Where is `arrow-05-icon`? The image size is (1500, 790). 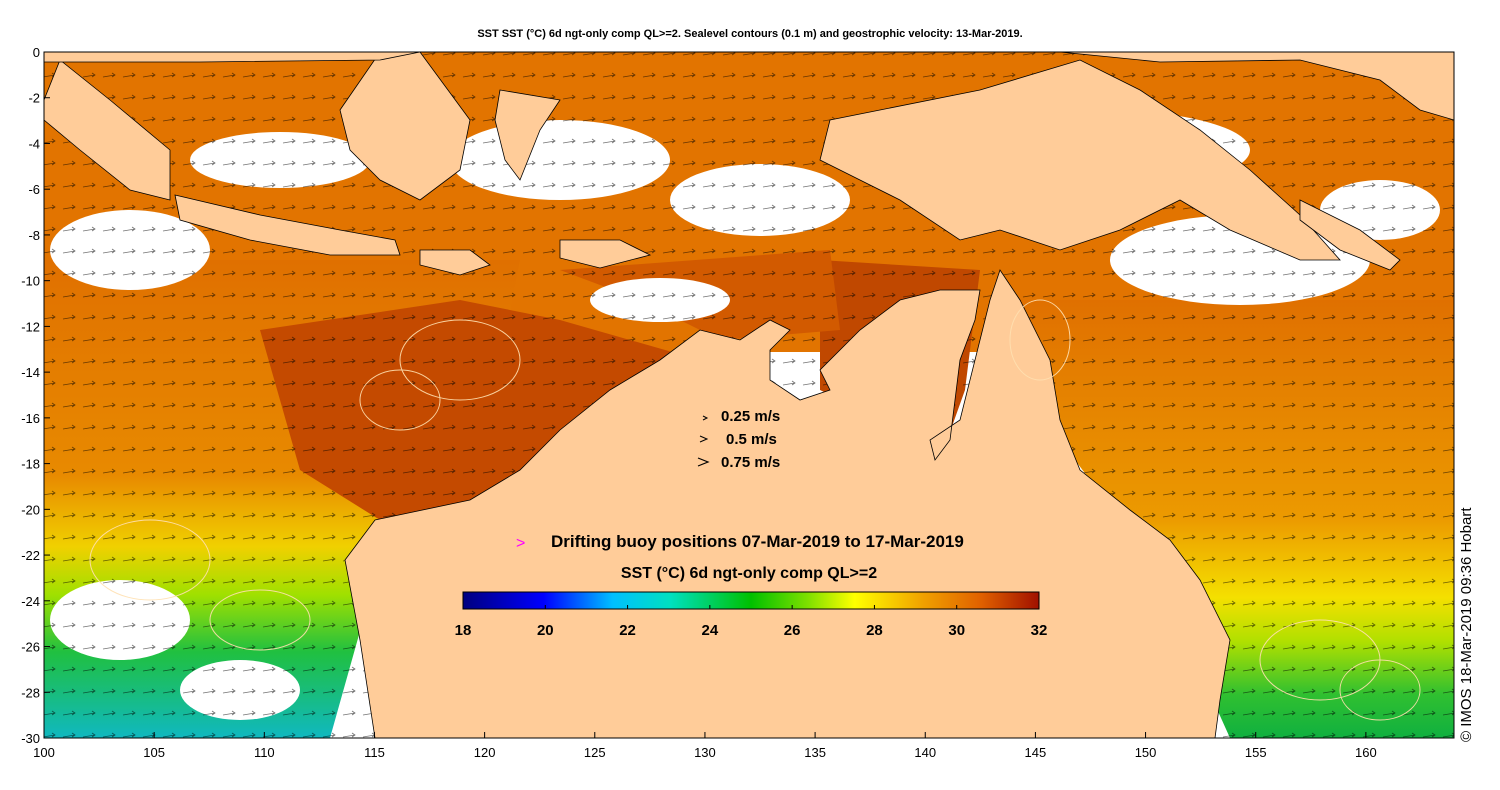 arrow-05-icon is located at coordinates (704, 439).